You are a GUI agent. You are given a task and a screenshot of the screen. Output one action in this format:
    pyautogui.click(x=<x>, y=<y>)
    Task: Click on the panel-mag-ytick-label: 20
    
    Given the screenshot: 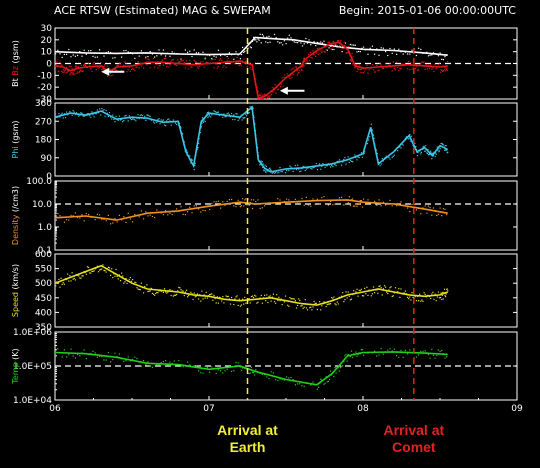 What is the action you would take?
    pyautogui.click(x=47, y=41)
    